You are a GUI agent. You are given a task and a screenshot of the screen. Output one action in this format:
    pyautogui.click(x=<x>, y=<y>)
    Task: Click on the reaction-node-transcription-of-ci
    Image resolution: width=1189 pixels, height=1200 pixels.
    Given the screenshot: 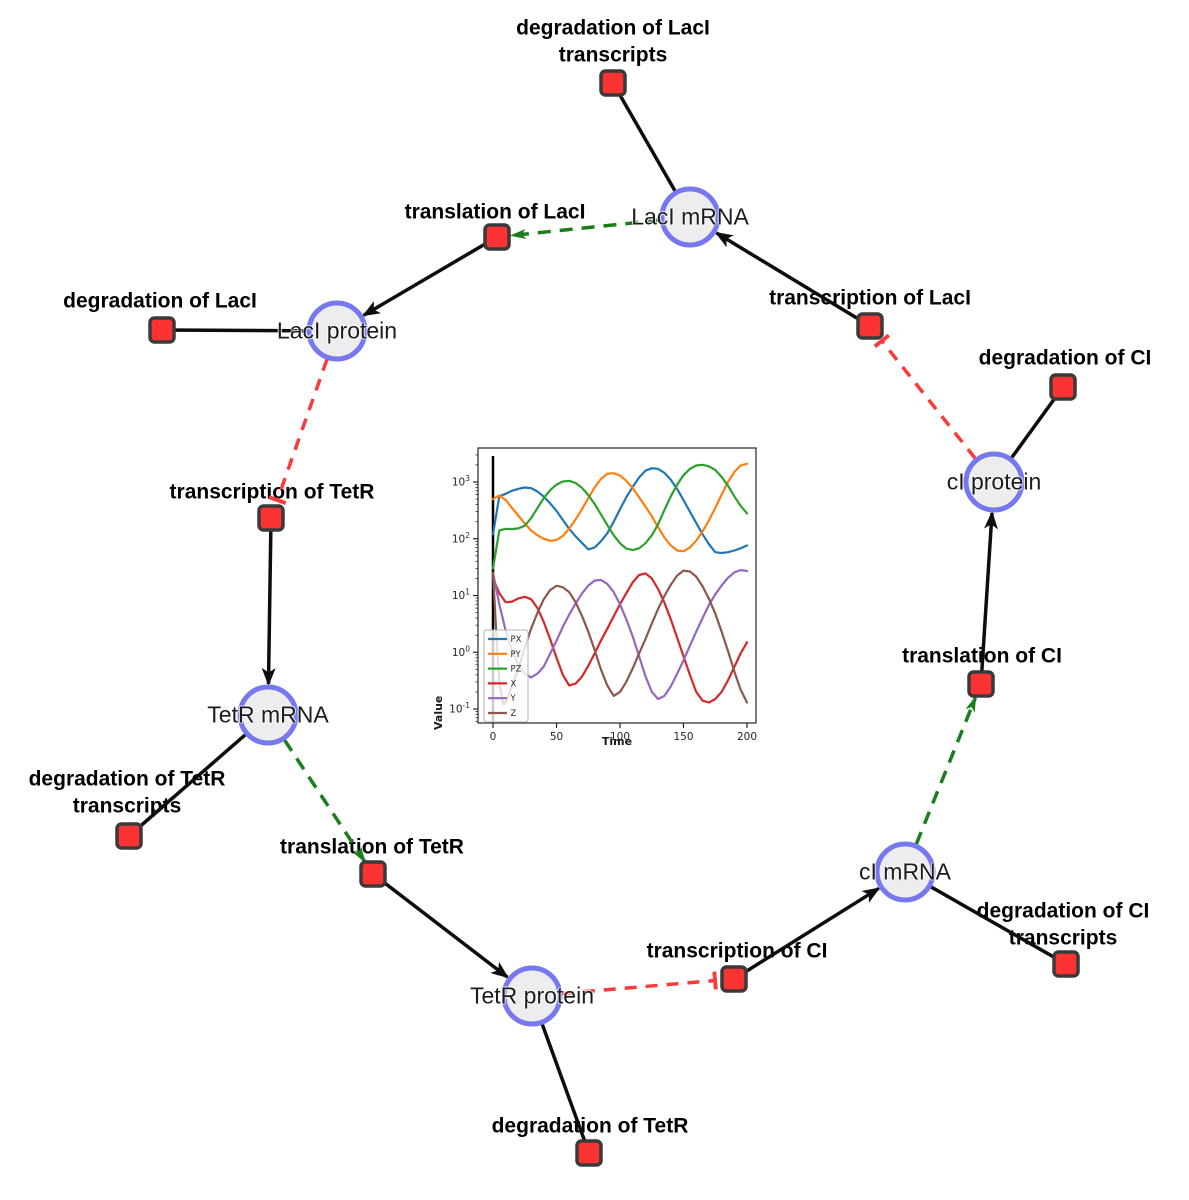 What is the action you would take?
    pyautogui.click(x=734, y=979)
    